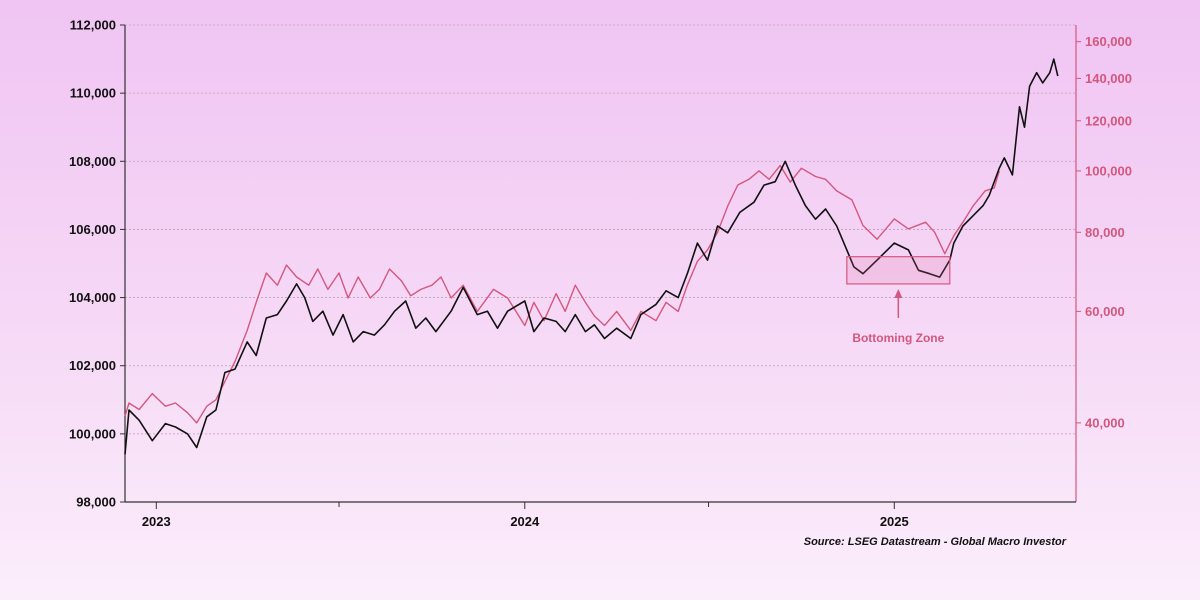 The width and height of the screenshot is (1200, 600). What do you see at coordinates (894, 521) in the screenshot?
I see `x-tick-label: 2025` at bounding box center [894, 521].